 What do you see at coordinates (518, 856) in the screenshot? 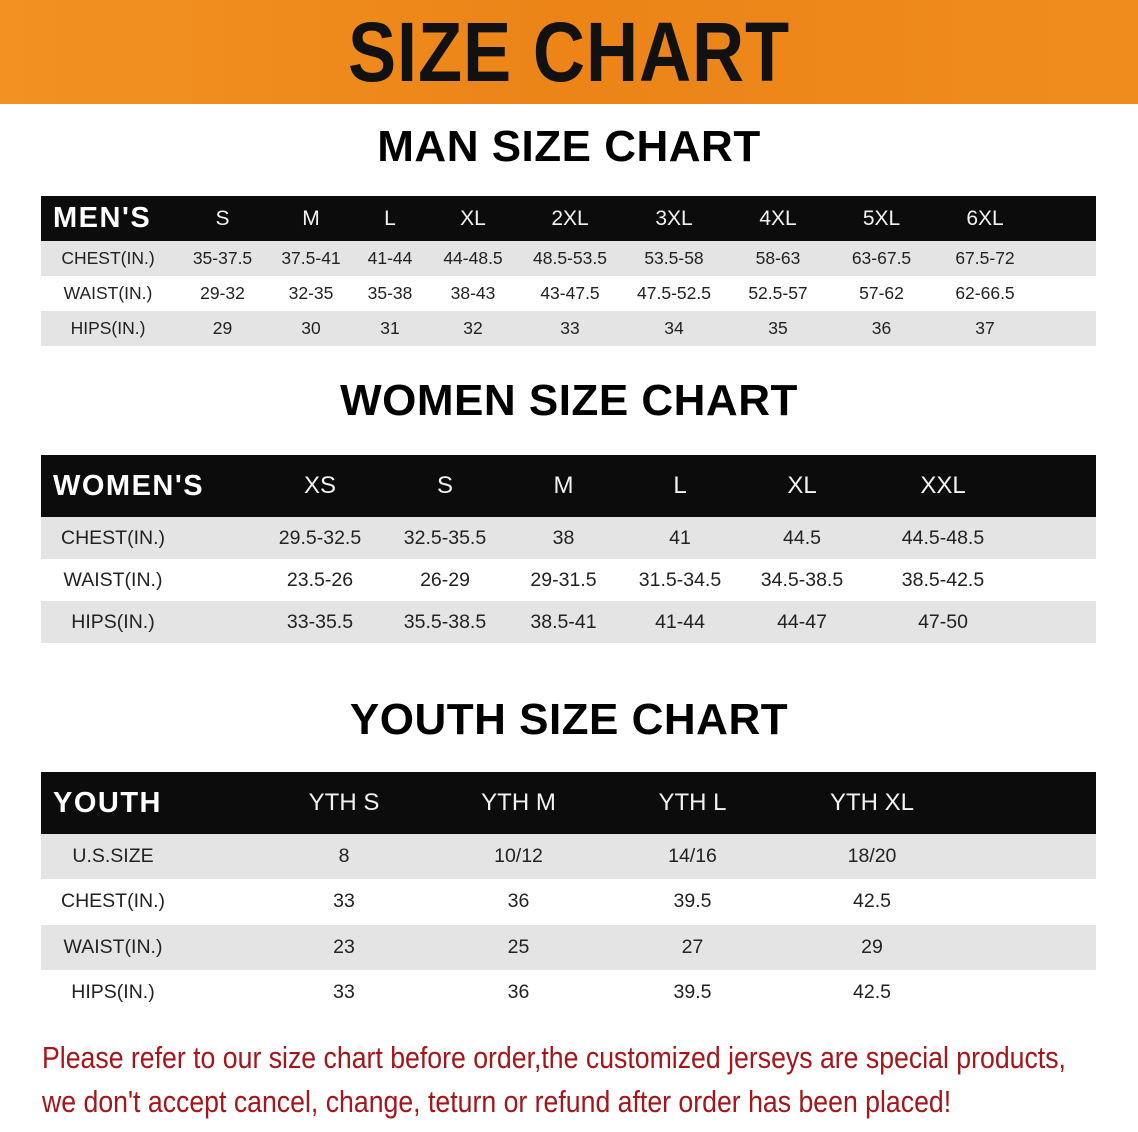
I see `size-cell: 10/12` at bounding box center [518, 856].